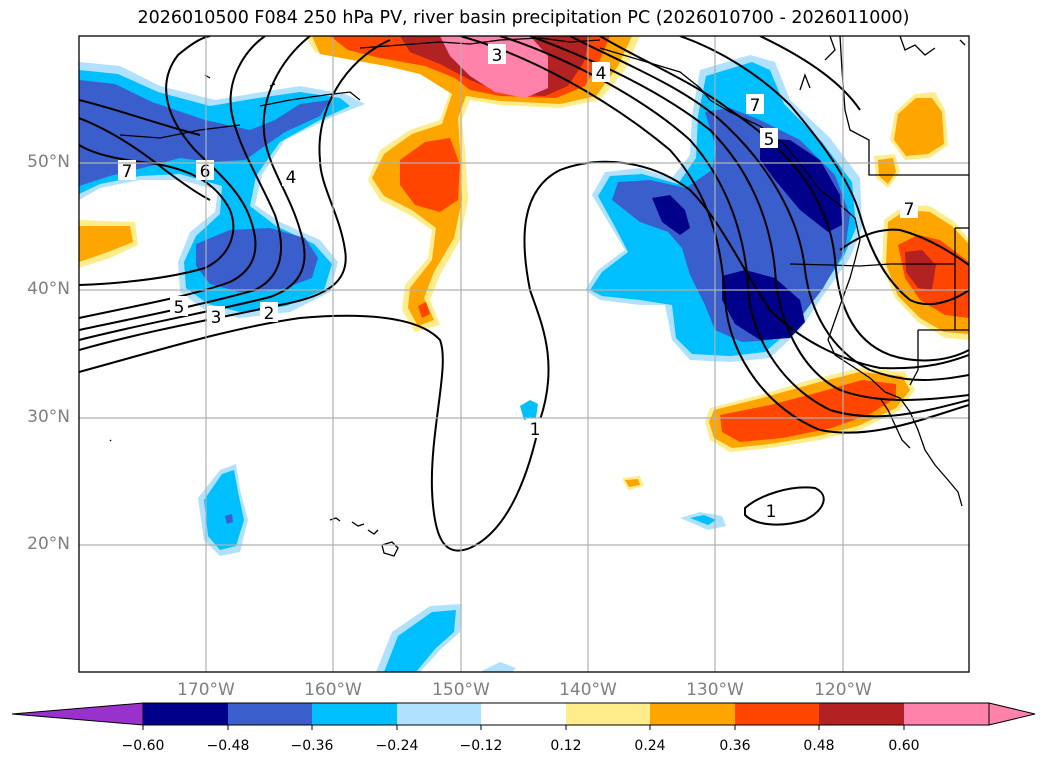  I want to click on colorbar-tick-label: 0.60, so click(904, 746).